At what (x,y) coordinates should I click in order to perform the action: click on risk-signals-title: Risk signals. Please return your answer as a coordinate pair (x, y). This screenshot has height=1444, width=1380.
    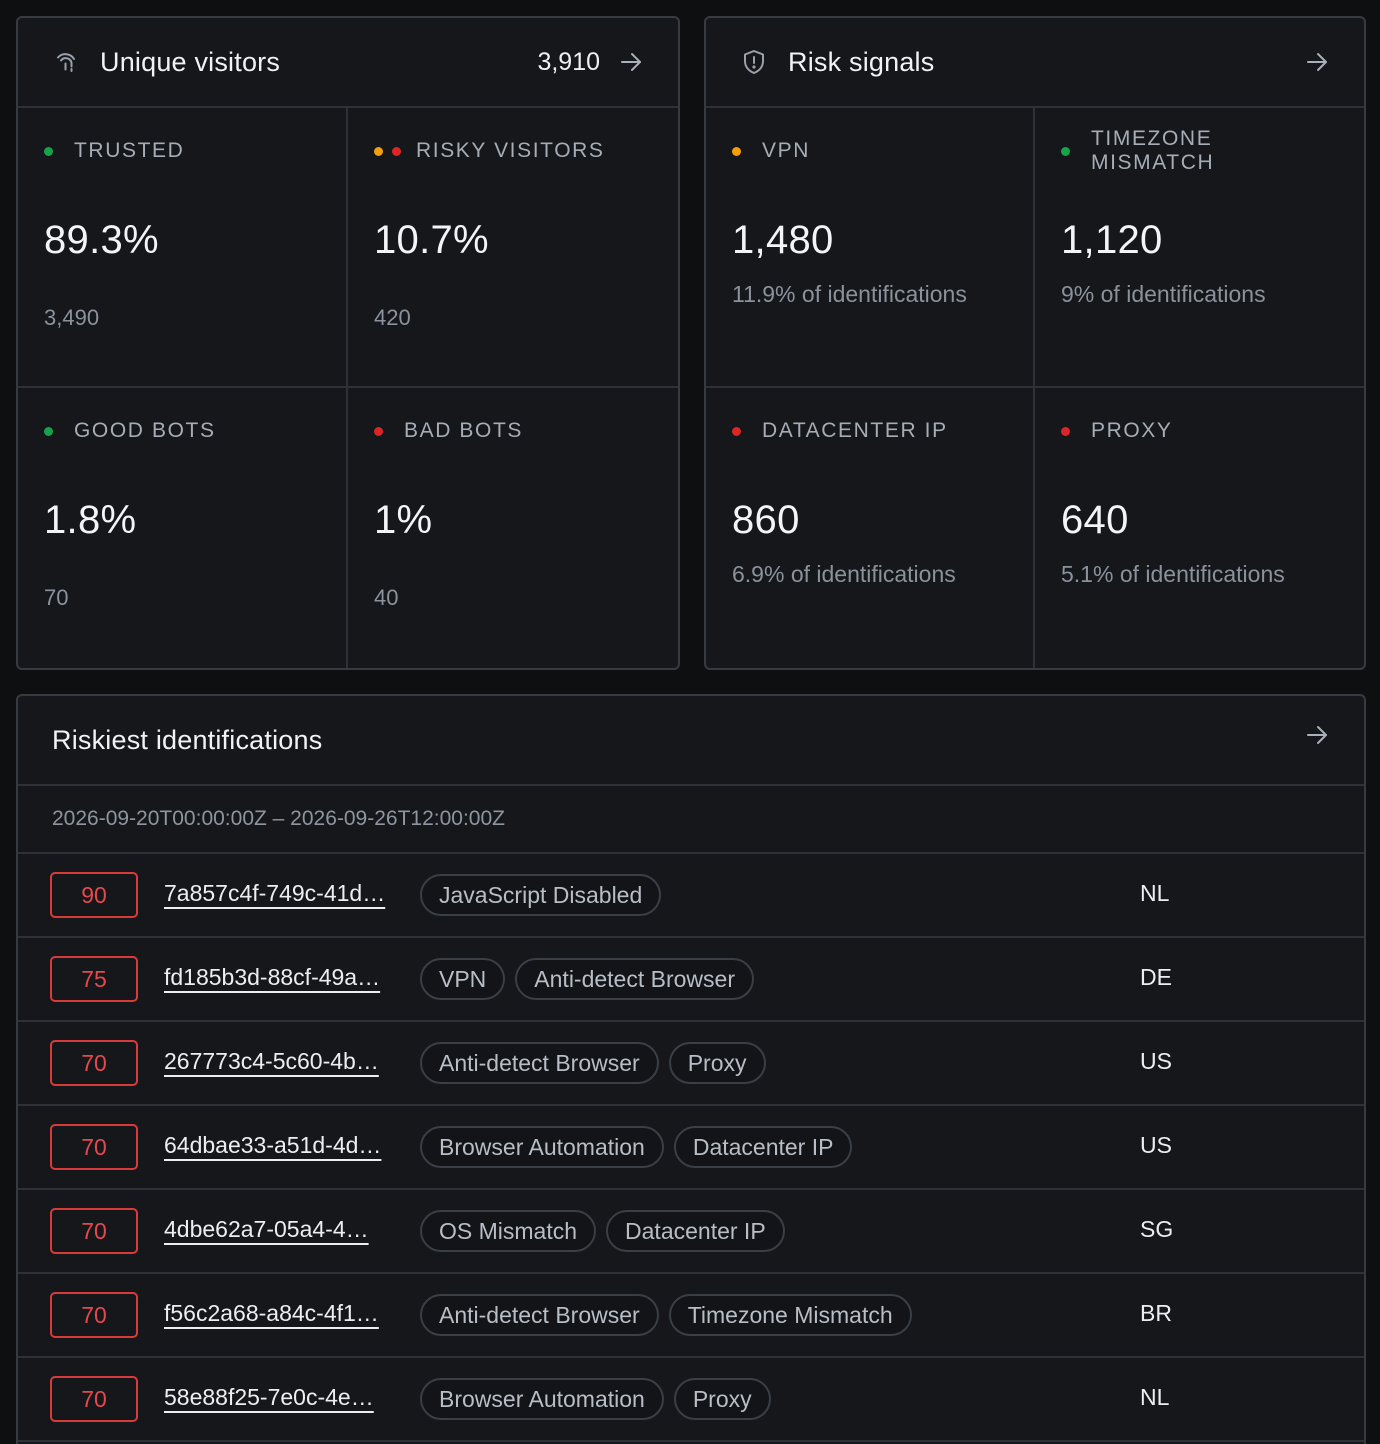
    Looking at the image, I should click on (861, 61).